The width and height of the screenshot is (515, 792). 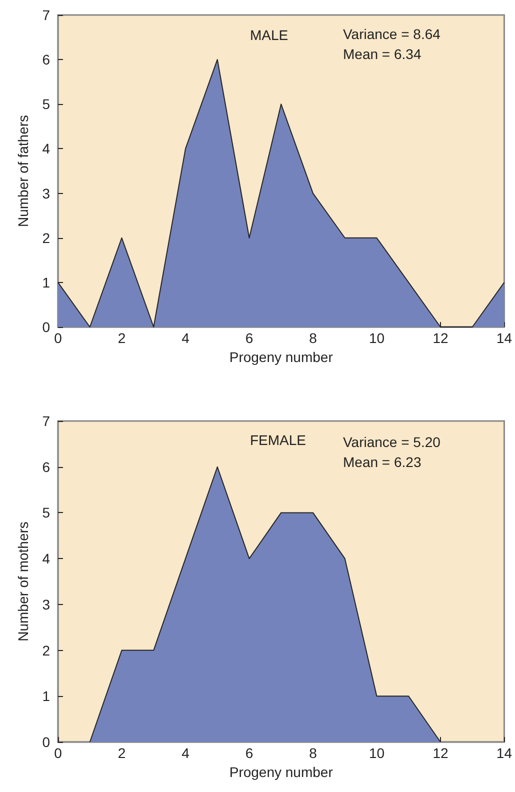 I want to click on annotation: Mean = 6.34, so click(x=382, y=54).